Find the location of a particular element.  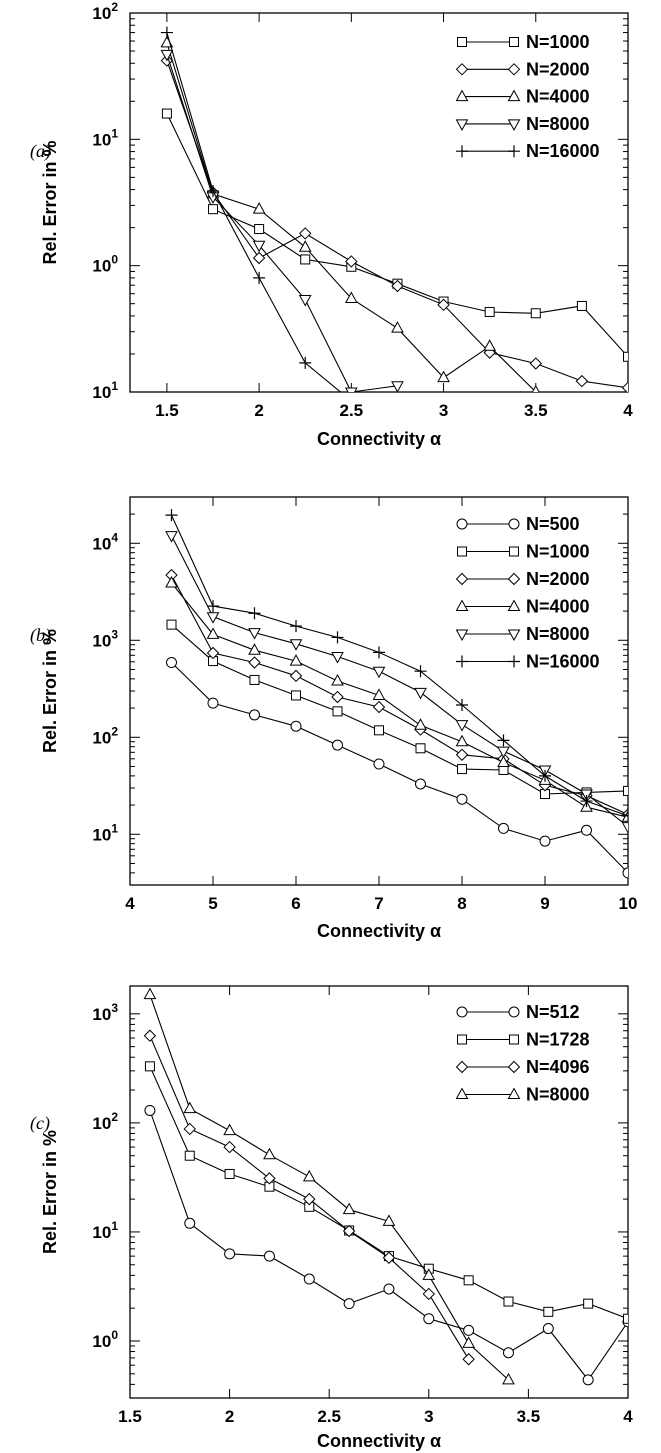

legend-label: N=8000 is located at coordinates (558, 1095).